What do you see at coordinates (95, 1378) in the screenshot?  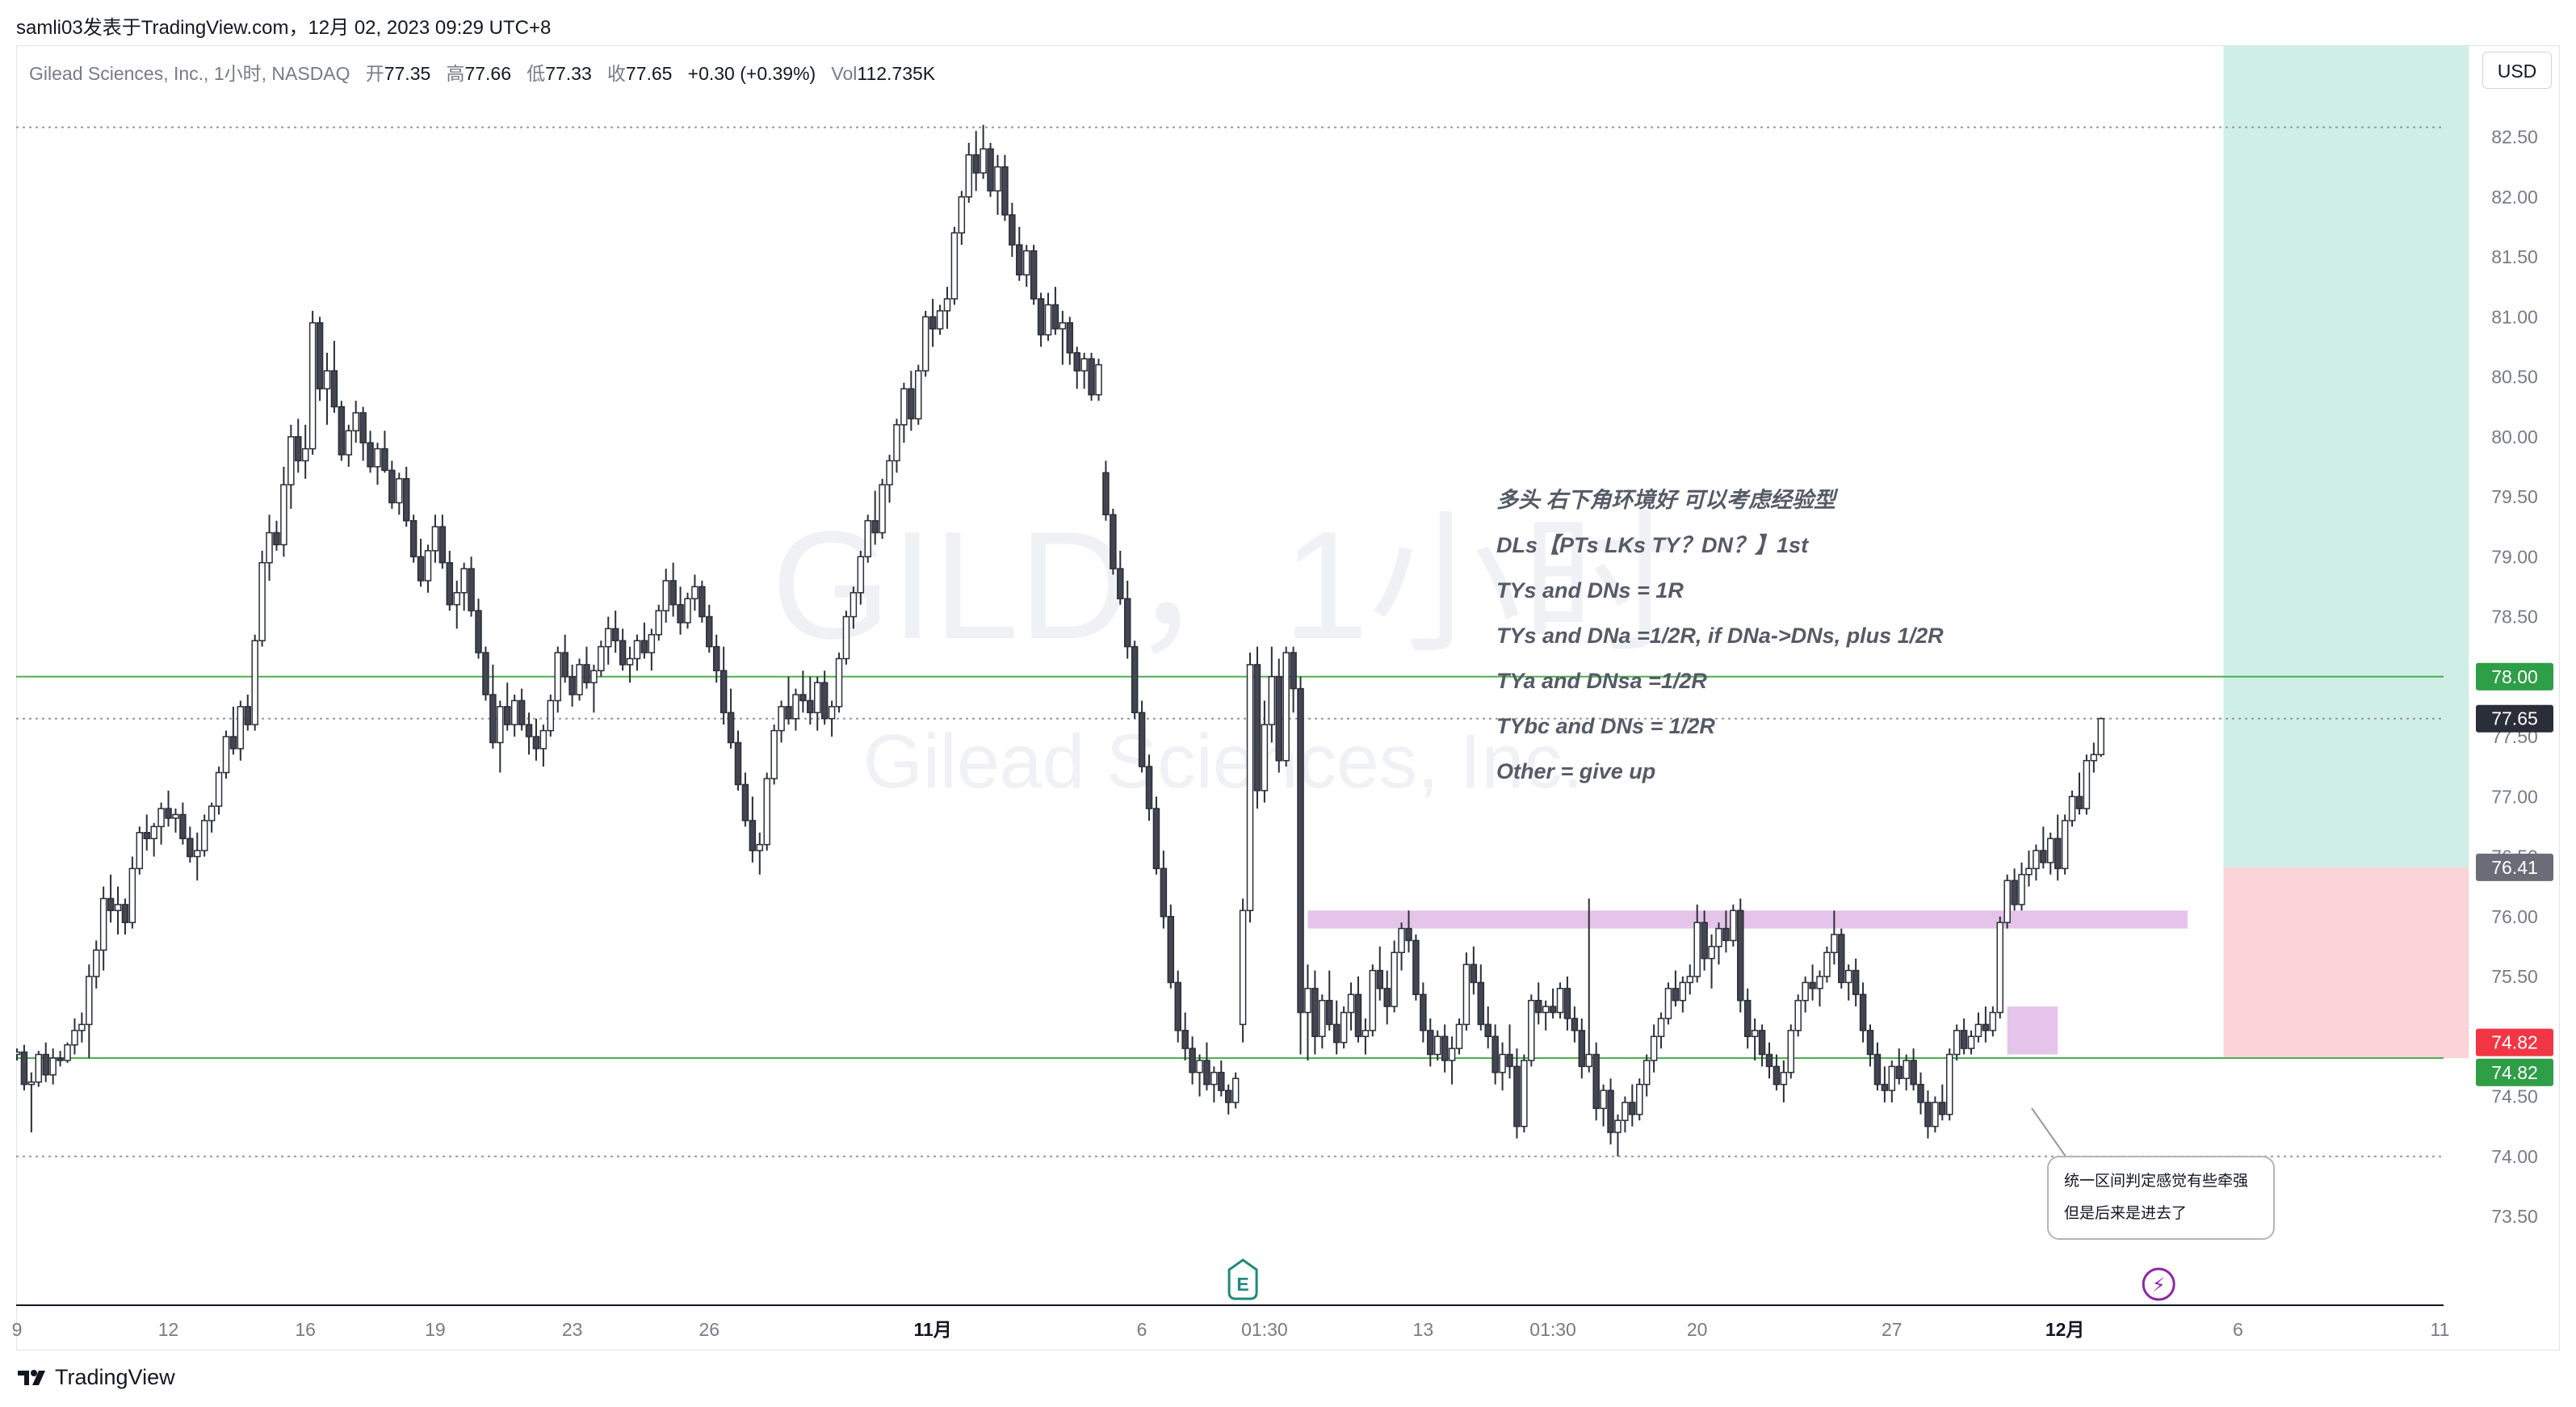 I see `tradingview-logo: TradingView` at bounding box center [95, 1378].